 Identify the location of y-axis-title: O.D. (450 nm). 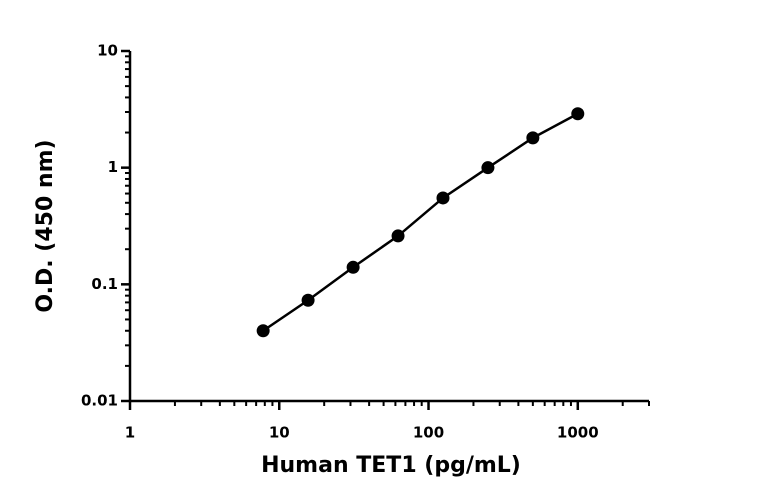
(45, 225).